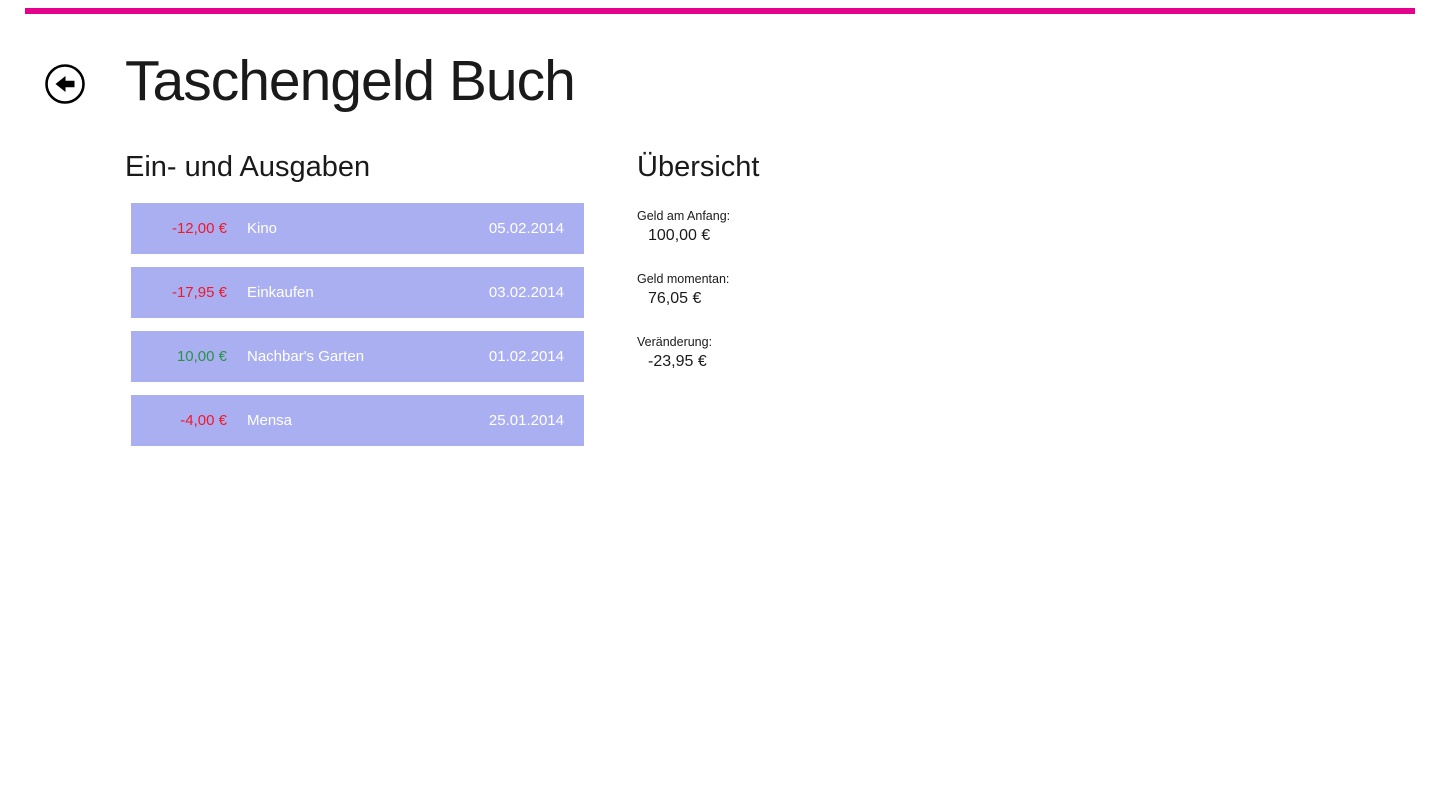 This screenshot has height=810, width=1440. Describe the element at coordinates (787, 290) in the screenshot. I see `overview-item: Geld momentan: 76,05 €` at that location.